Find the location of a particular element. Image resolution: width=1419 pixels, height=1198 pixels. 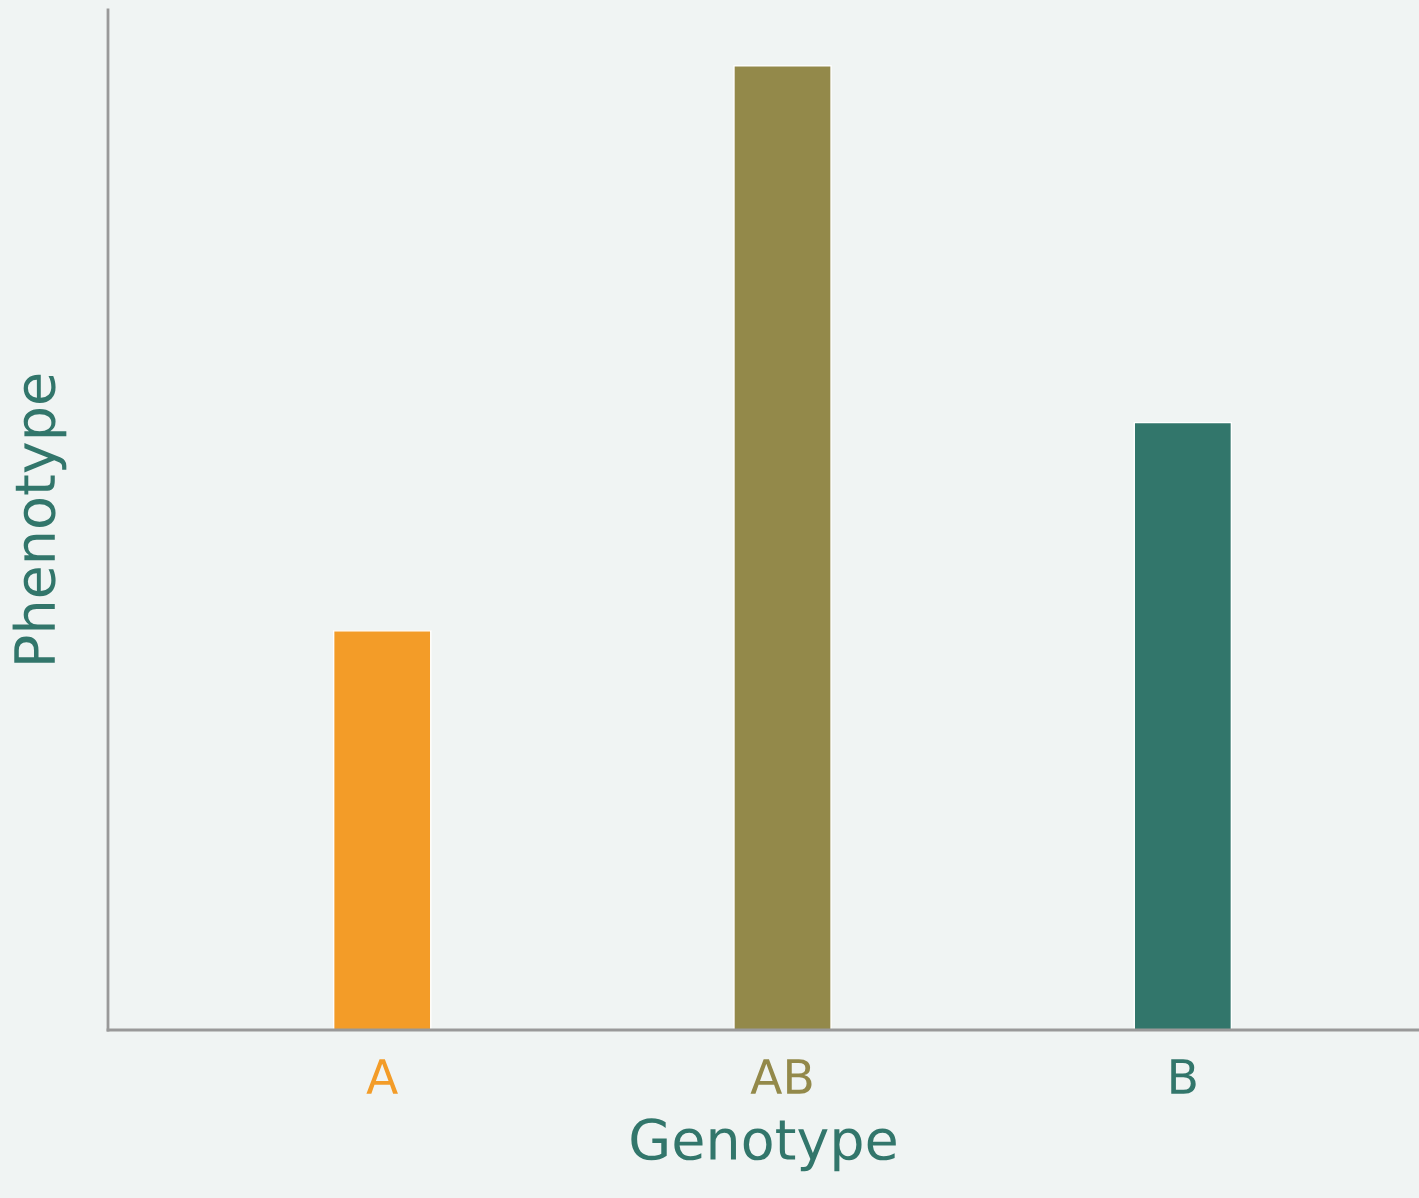

y-axis-title: Phenotype is located at coordinates (39, 518).